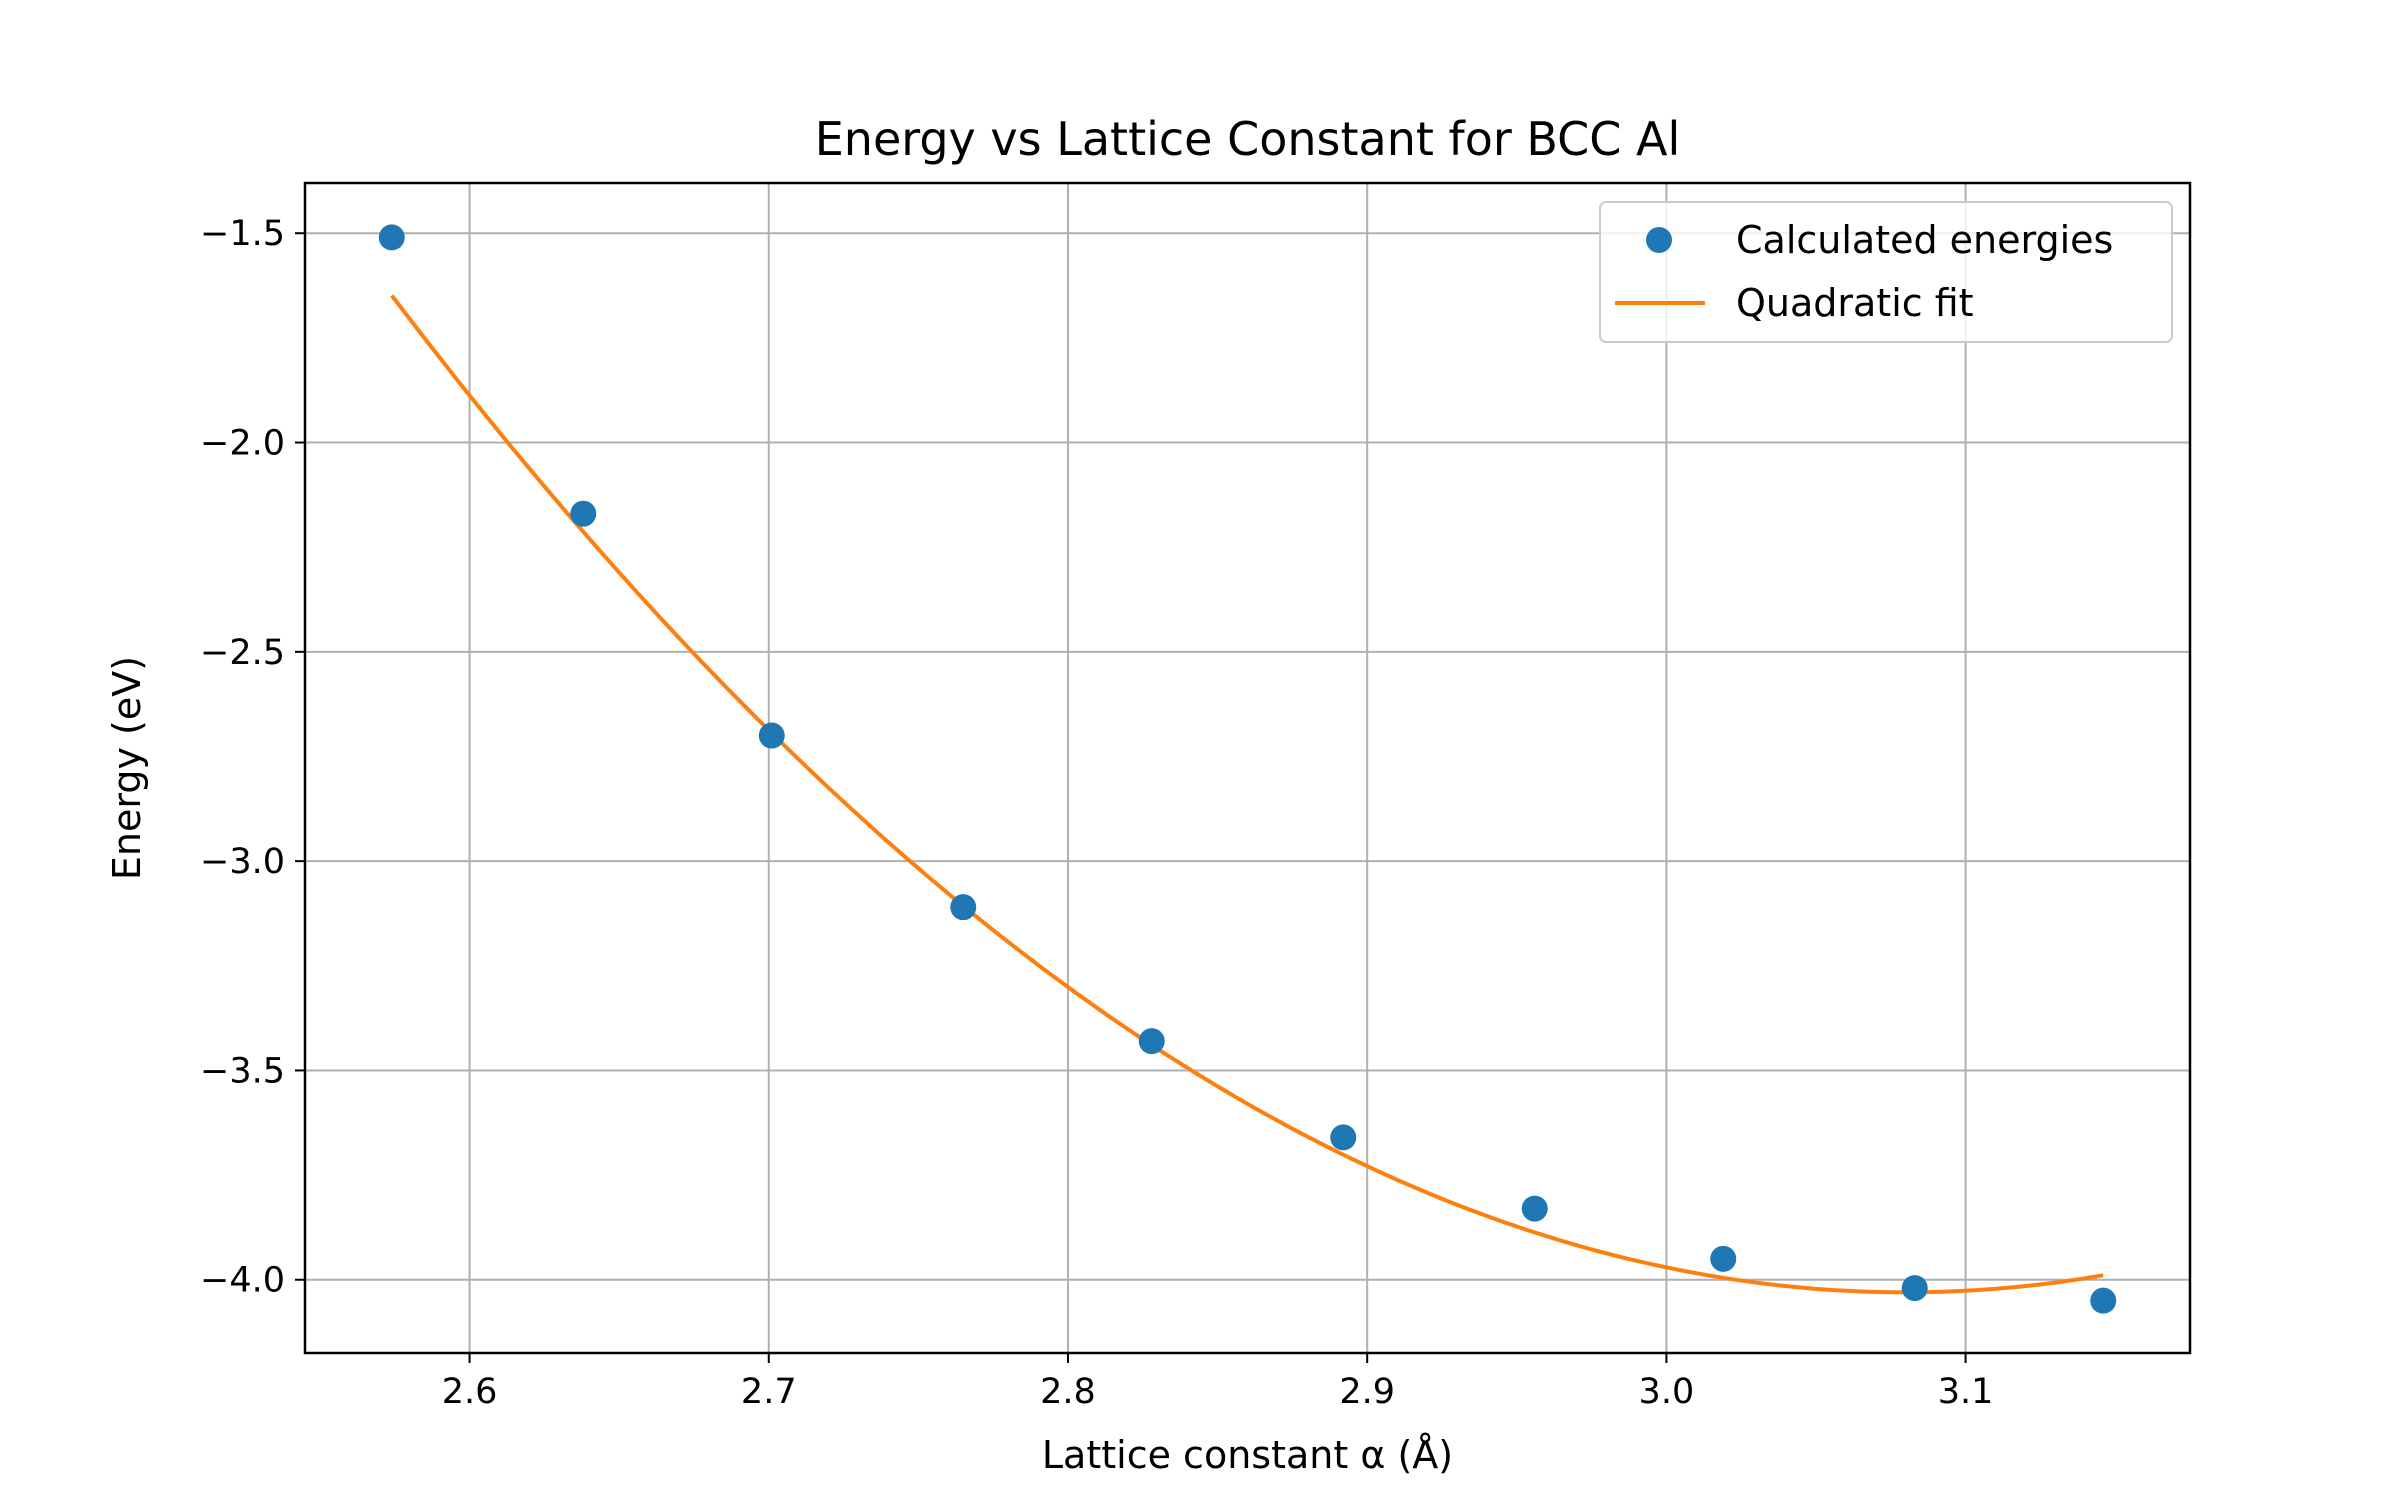  Describe the element at coordinates (252, 757) in the screenshot. I see `y-axis-ticks: −1.5 −2.0 −2.5 −3.0 −3.5 −4.0` at that location.